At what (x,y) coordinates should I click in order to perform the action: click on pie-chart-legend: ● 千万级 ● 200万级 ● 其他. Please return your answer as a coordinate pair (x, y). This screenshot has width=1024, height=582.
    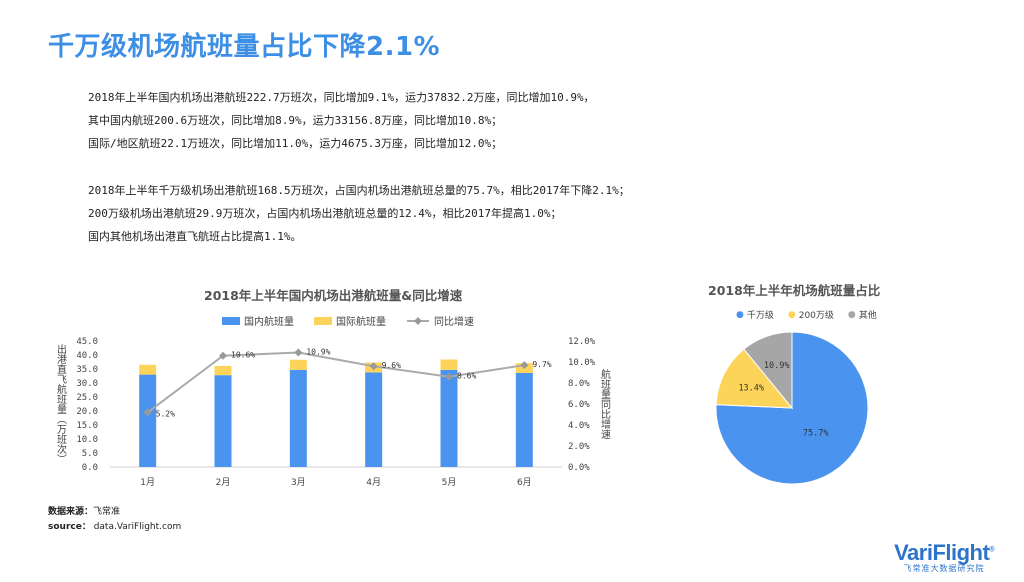
    Looking at the image, I should click on (810, 315).